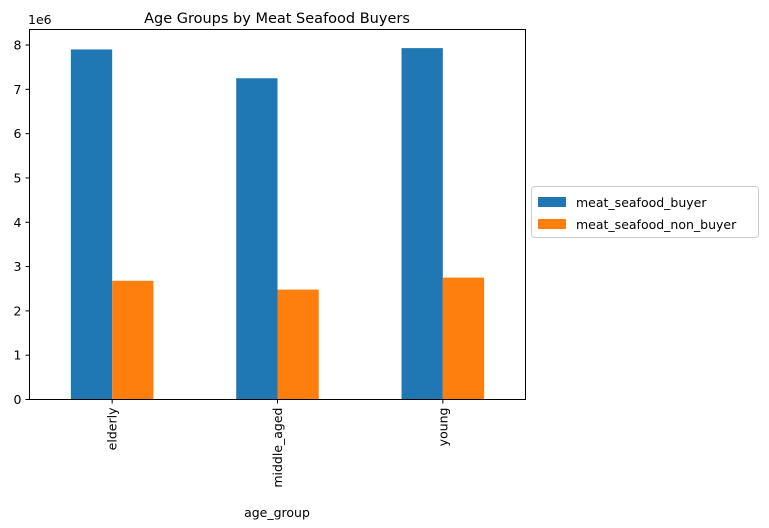 The height and width of the screenshot is (528, 769). Describe the element at coordinates (656, 224) in the screenshot. I see `legend-label-meat-seafood-non-buyer: meat_seafood_non_buyer` at that location.